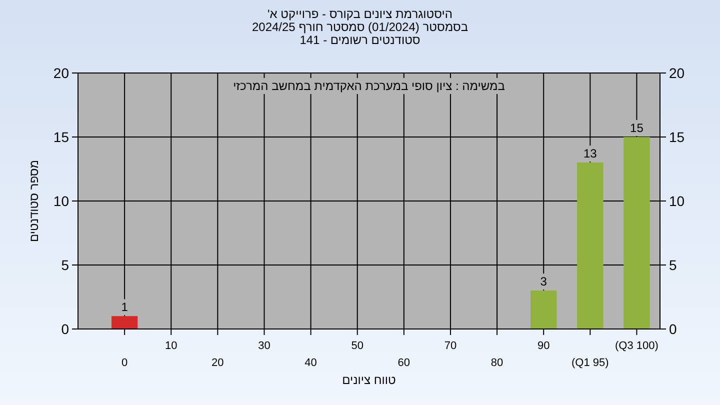 The image size is (720, 405). I want to click on chart-subtitle: בסמסטר (01/2024) סמסטר חורף 2024/25 סטודנטים רשומים - 141, so click(360, 33).